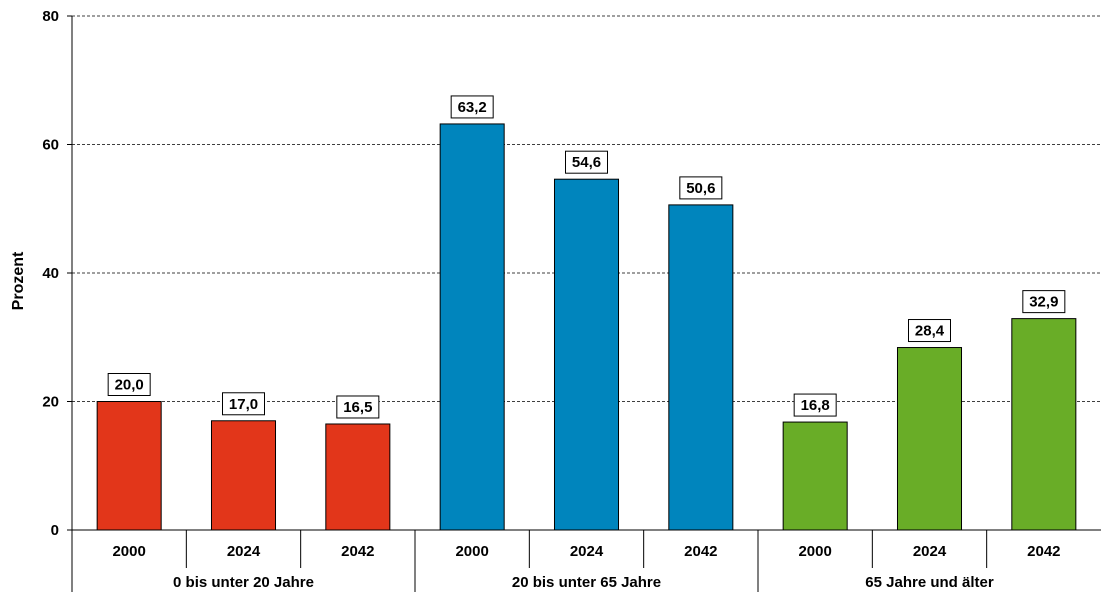 This screenshot has width=1101, height=597. What do you see at coordinates (243, 582) in the screenshot?
I see `group-label: 0 bis unter 20 Jahre` at bounding box center [243, 582].